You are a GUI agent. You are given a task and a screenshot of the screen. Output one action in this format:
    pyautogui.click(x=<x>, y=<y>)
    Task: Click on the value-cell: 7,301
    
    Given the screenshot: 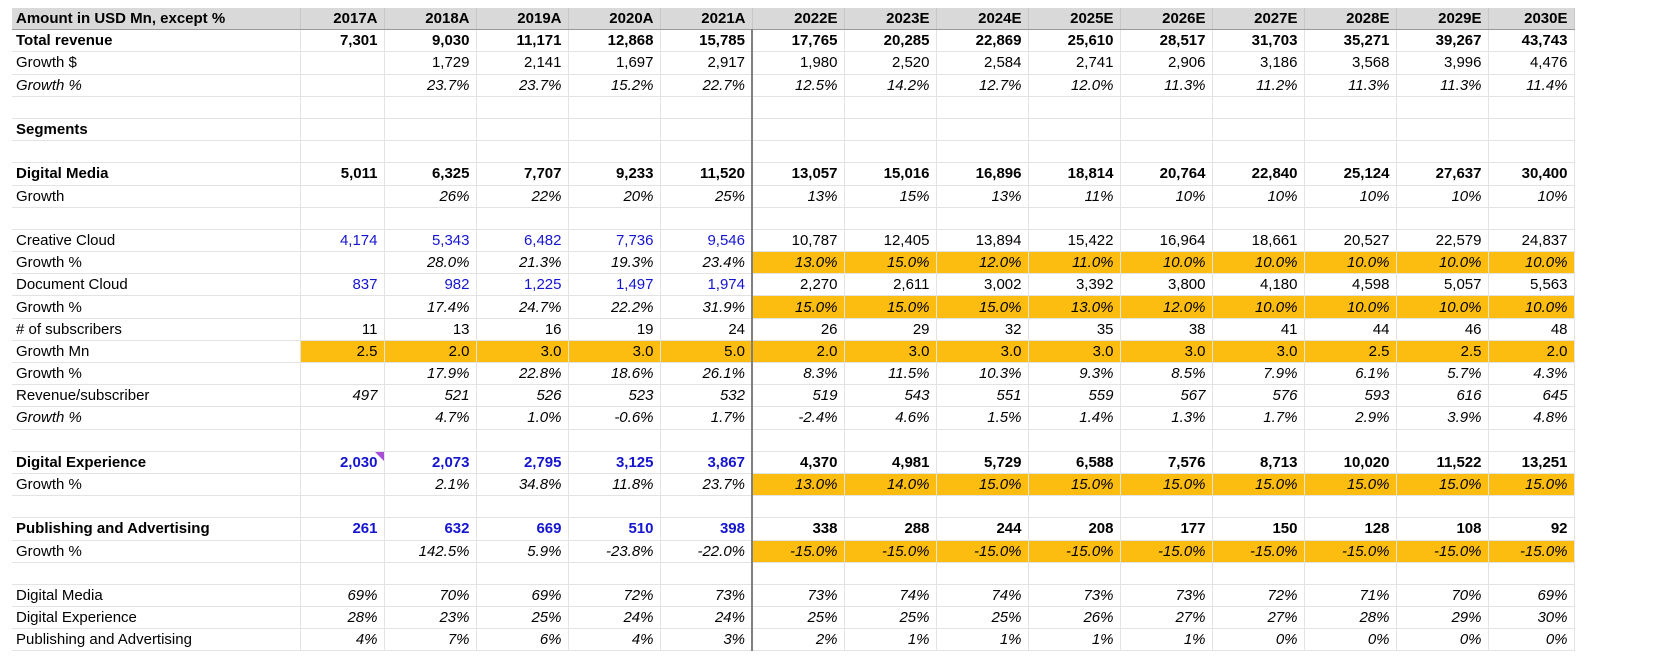 What is the action you would take?
    pyautogui.click(x=342, y=41)
    